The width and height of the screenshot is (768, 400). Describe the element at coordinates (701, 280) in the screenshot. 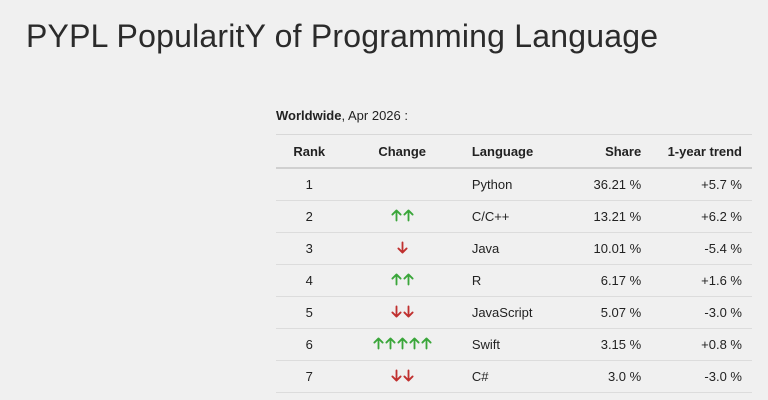

I see `trend-cell: +1.6 %` at that location.